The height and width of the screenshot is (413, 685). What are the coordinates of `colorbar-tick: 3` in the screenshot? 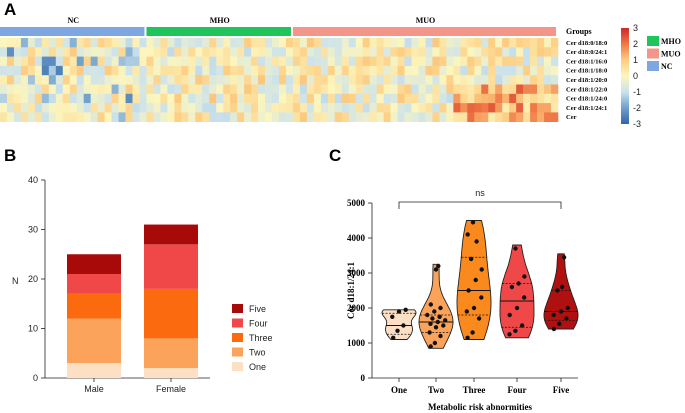 It's located at (635, 28).